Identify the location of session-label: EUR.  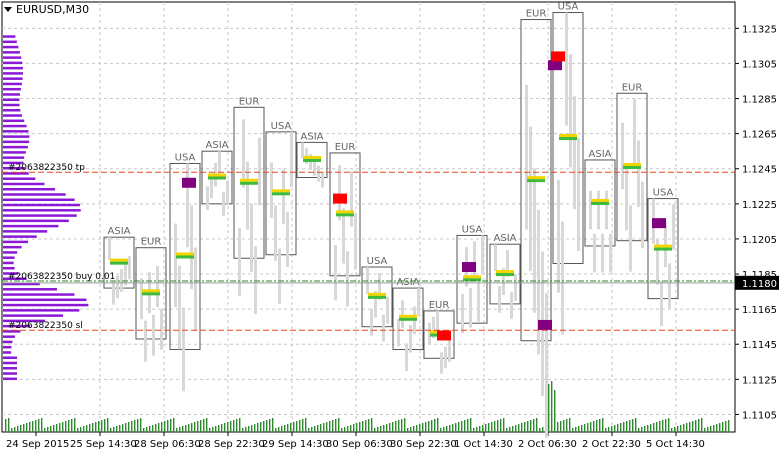
(151, 242).